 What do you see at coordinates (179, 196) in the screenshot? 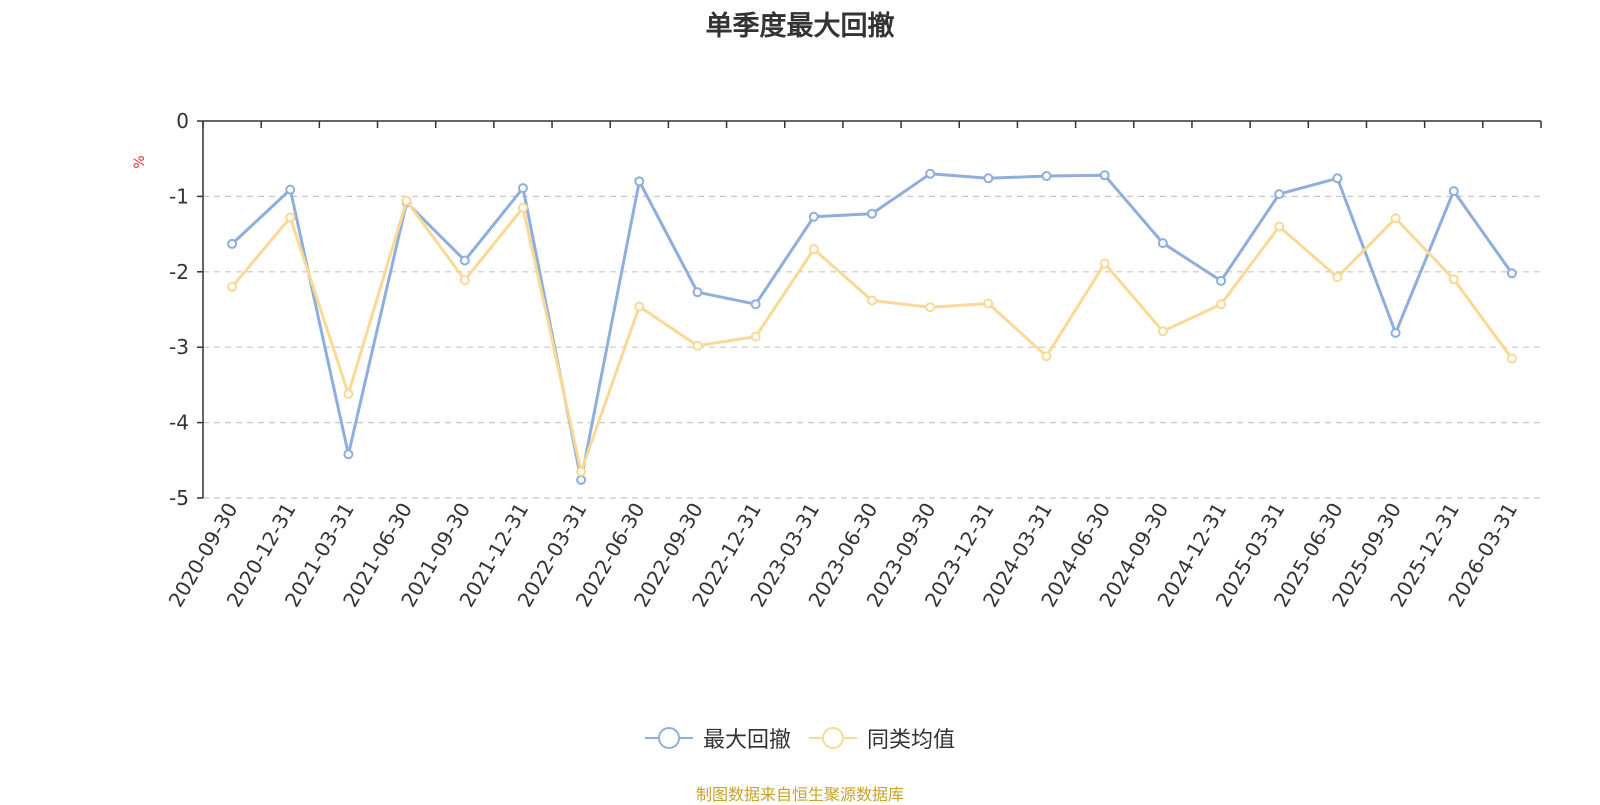
I see `y-tick-label: -1` at bounding box center [179, 196].